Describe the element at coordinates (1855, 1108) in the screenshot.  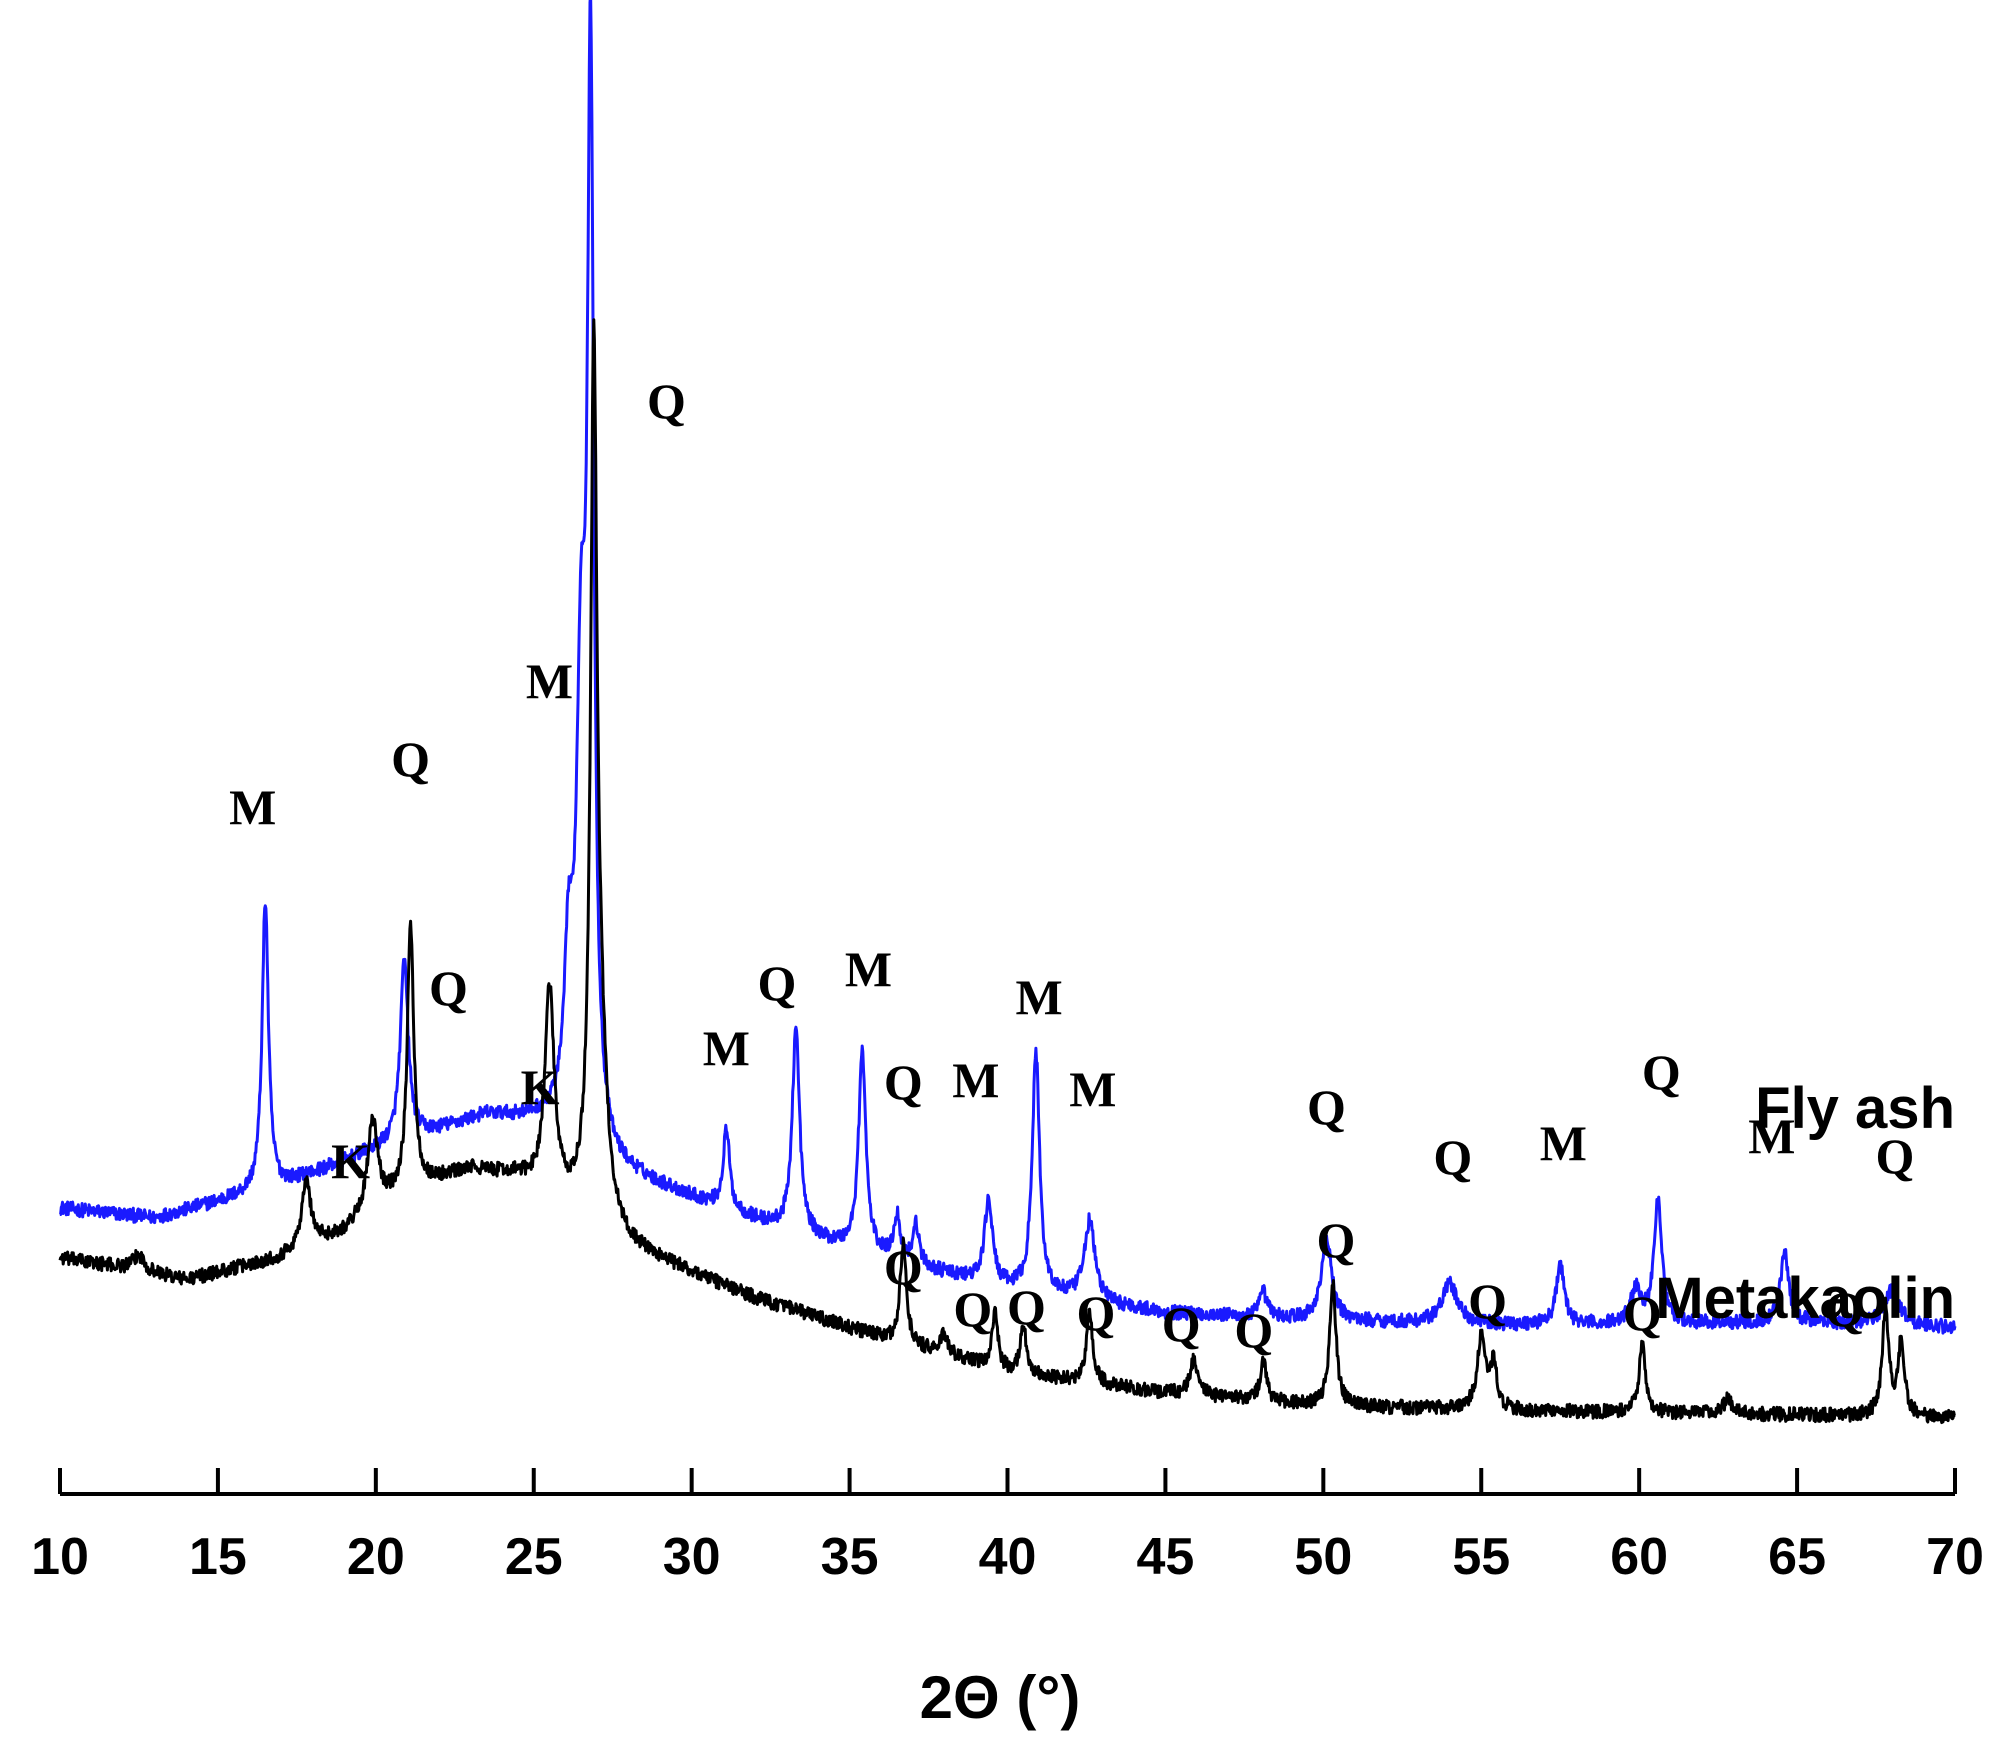
I see `series-label-fly-ash: Fly ash` at that location.